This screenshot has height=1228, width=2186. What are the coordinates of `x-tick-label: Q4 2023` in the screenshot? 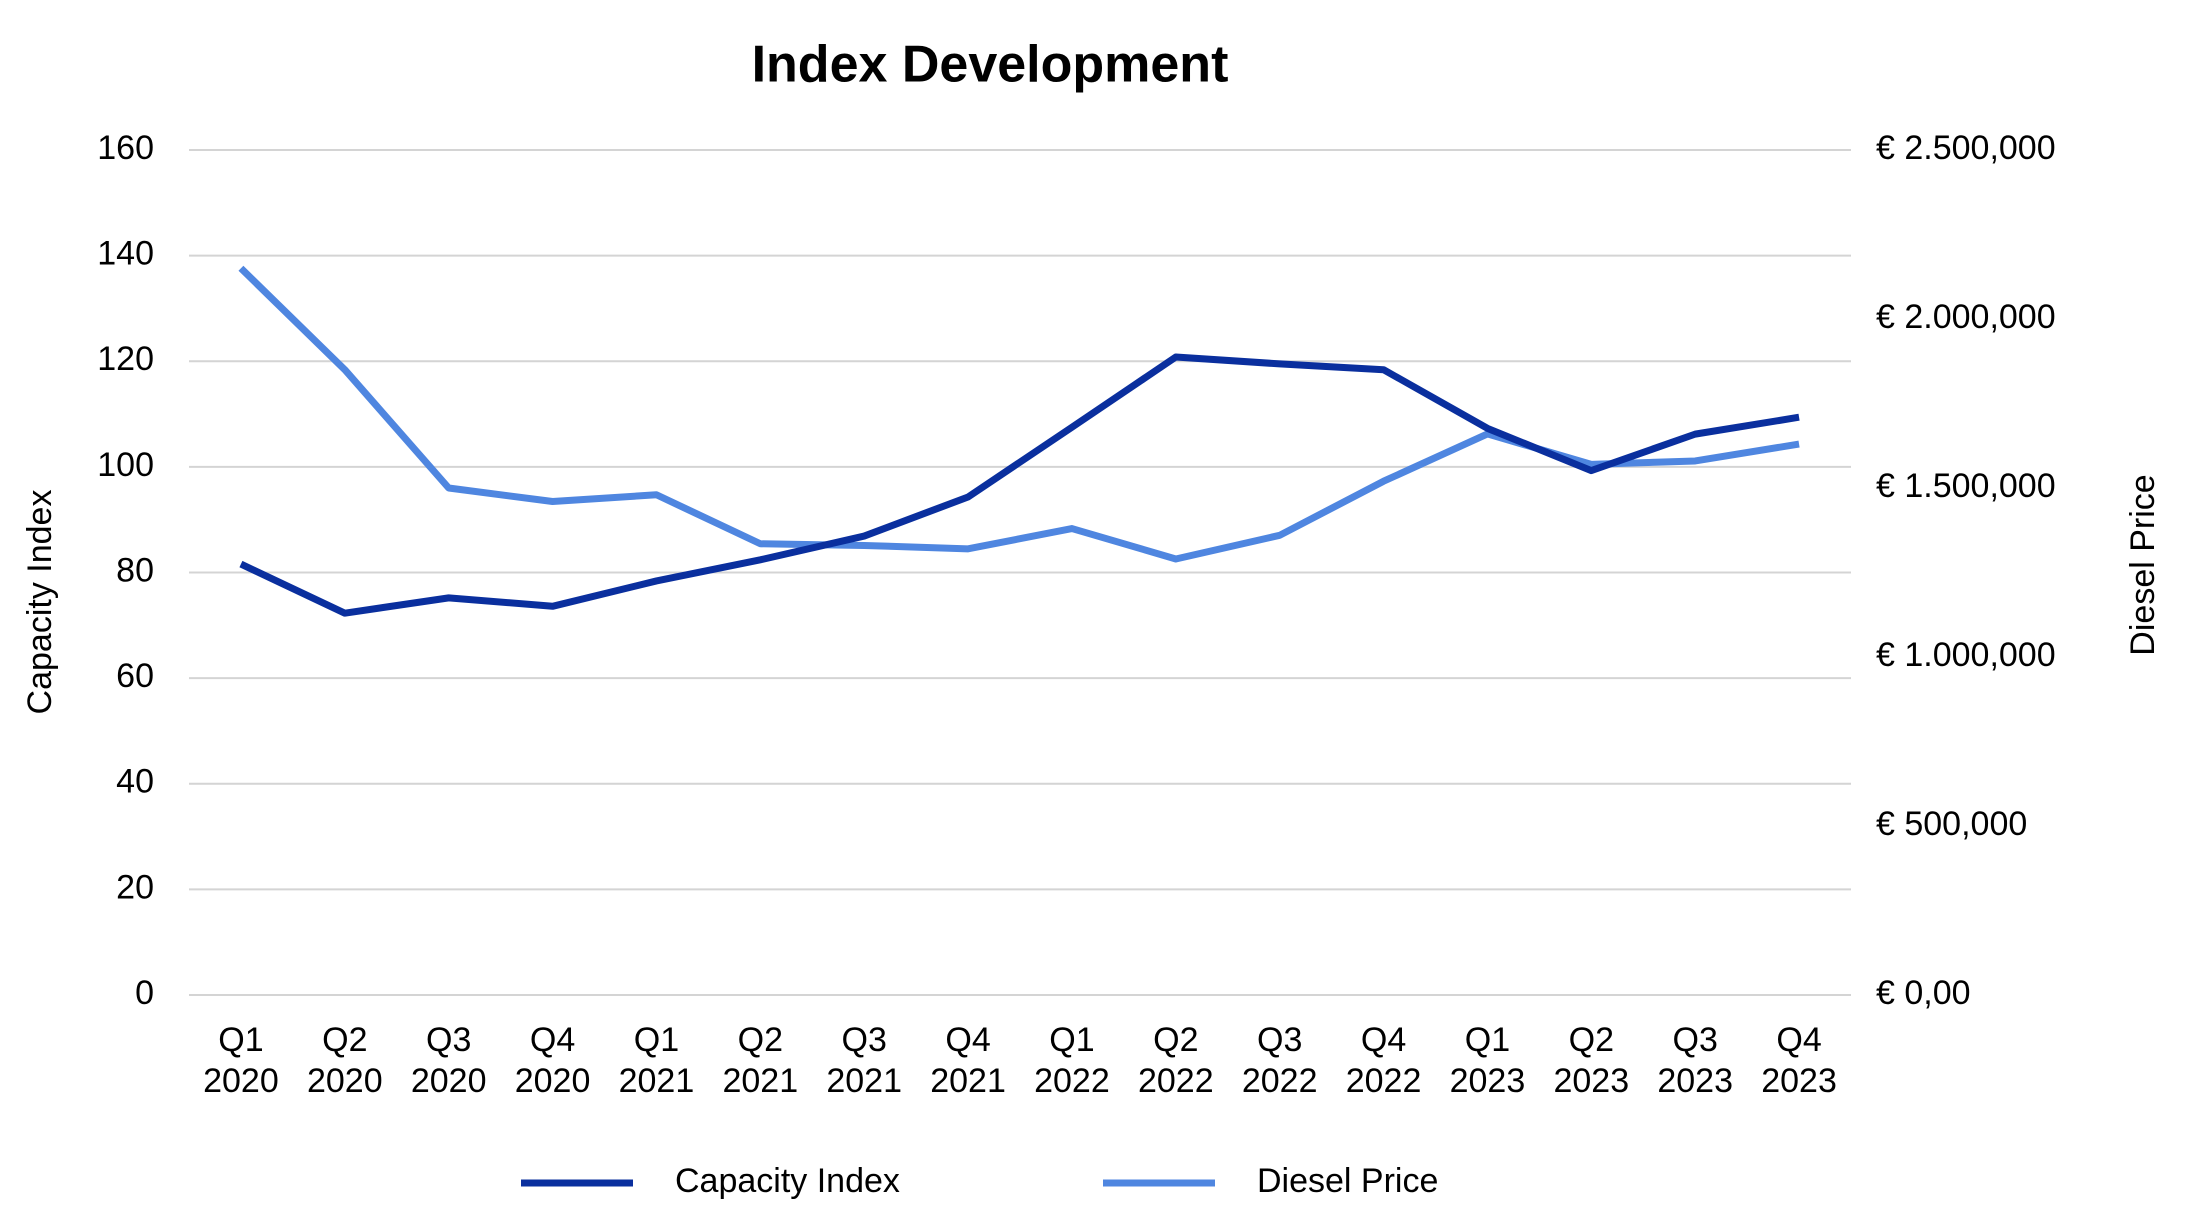 It's located at (1799, 1060).